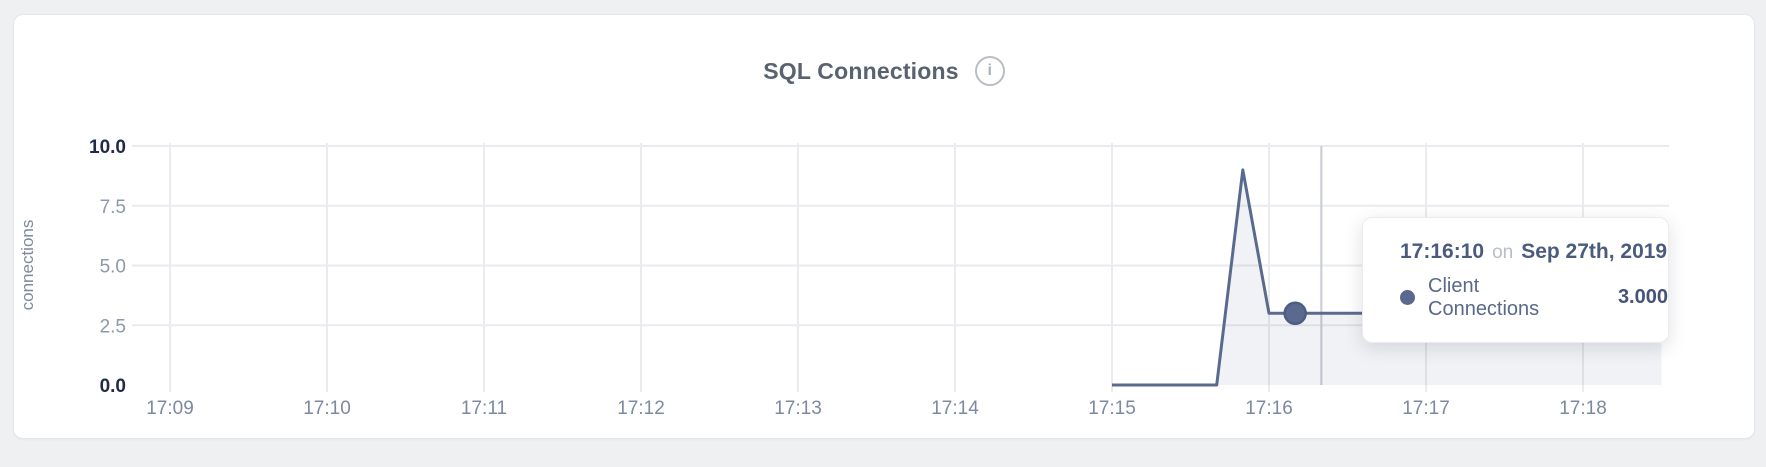 The image size is (1766, 467). Describe the element at coordinates (107, 147) in the screenshot. I see `y-tick-label: 10.0` at that location.